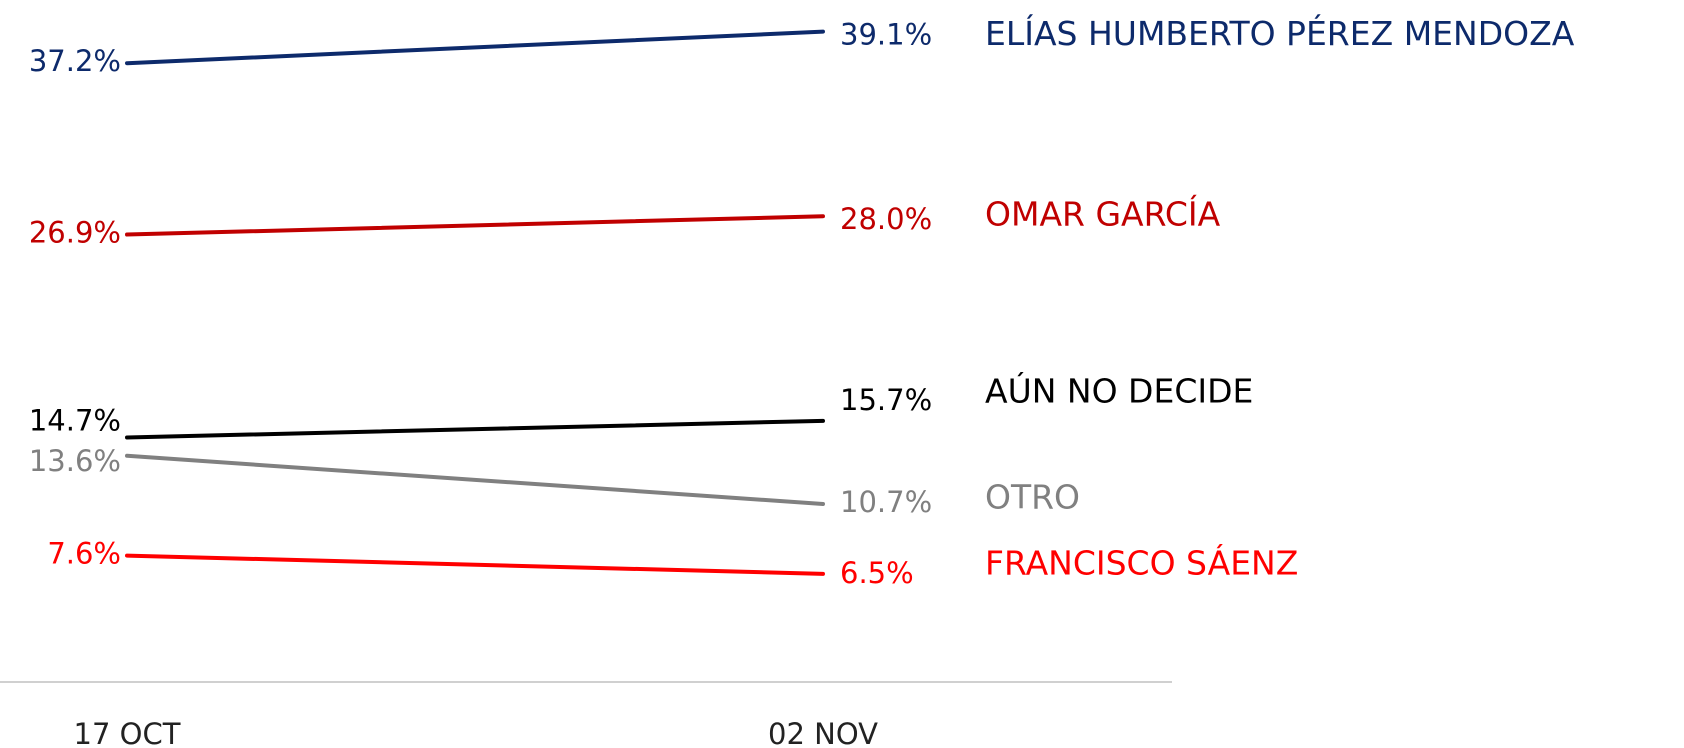 The width and height of the screenshot is (1684, 748). I want to click on x-tick-label: 17 OCT, so click(127, 732).